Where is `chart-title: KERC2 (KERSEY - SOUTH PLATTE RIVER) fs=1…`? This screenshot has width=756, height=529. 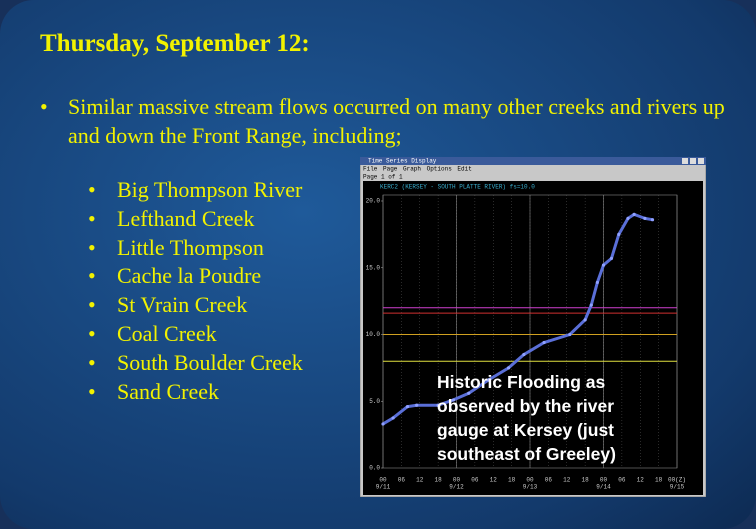
chart-title: KERC2 (KERSEY - SOUTH PLATTE RIVER) fs=1… is located at coordinates (457, 187).